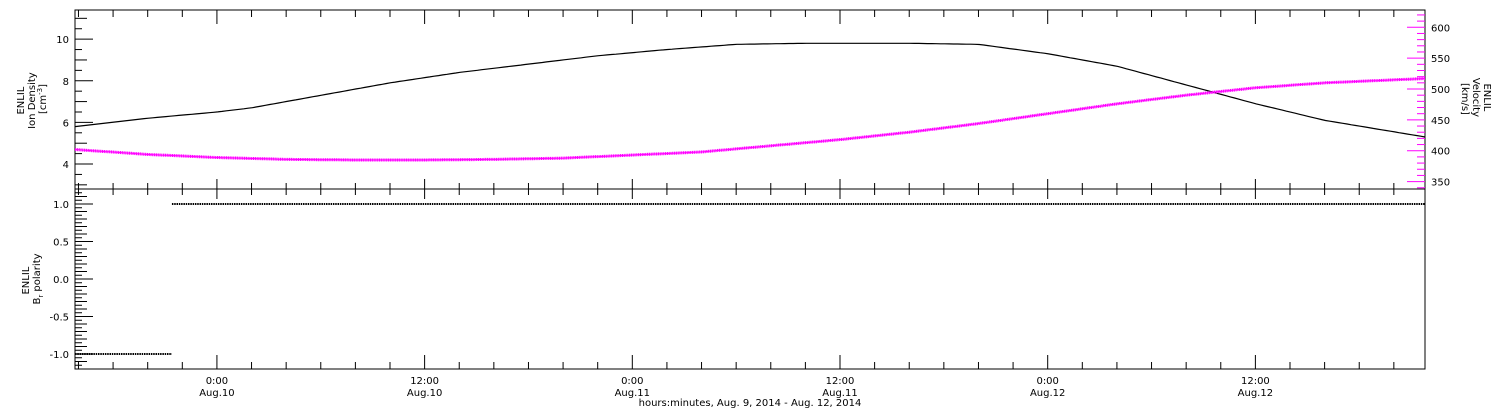 Image resolution: width=1500 pixels, height=410 pixels. Describe the element at coordinates (1440, 183) in the screenshot. I see `velocity-tick-label: 350` at that location.